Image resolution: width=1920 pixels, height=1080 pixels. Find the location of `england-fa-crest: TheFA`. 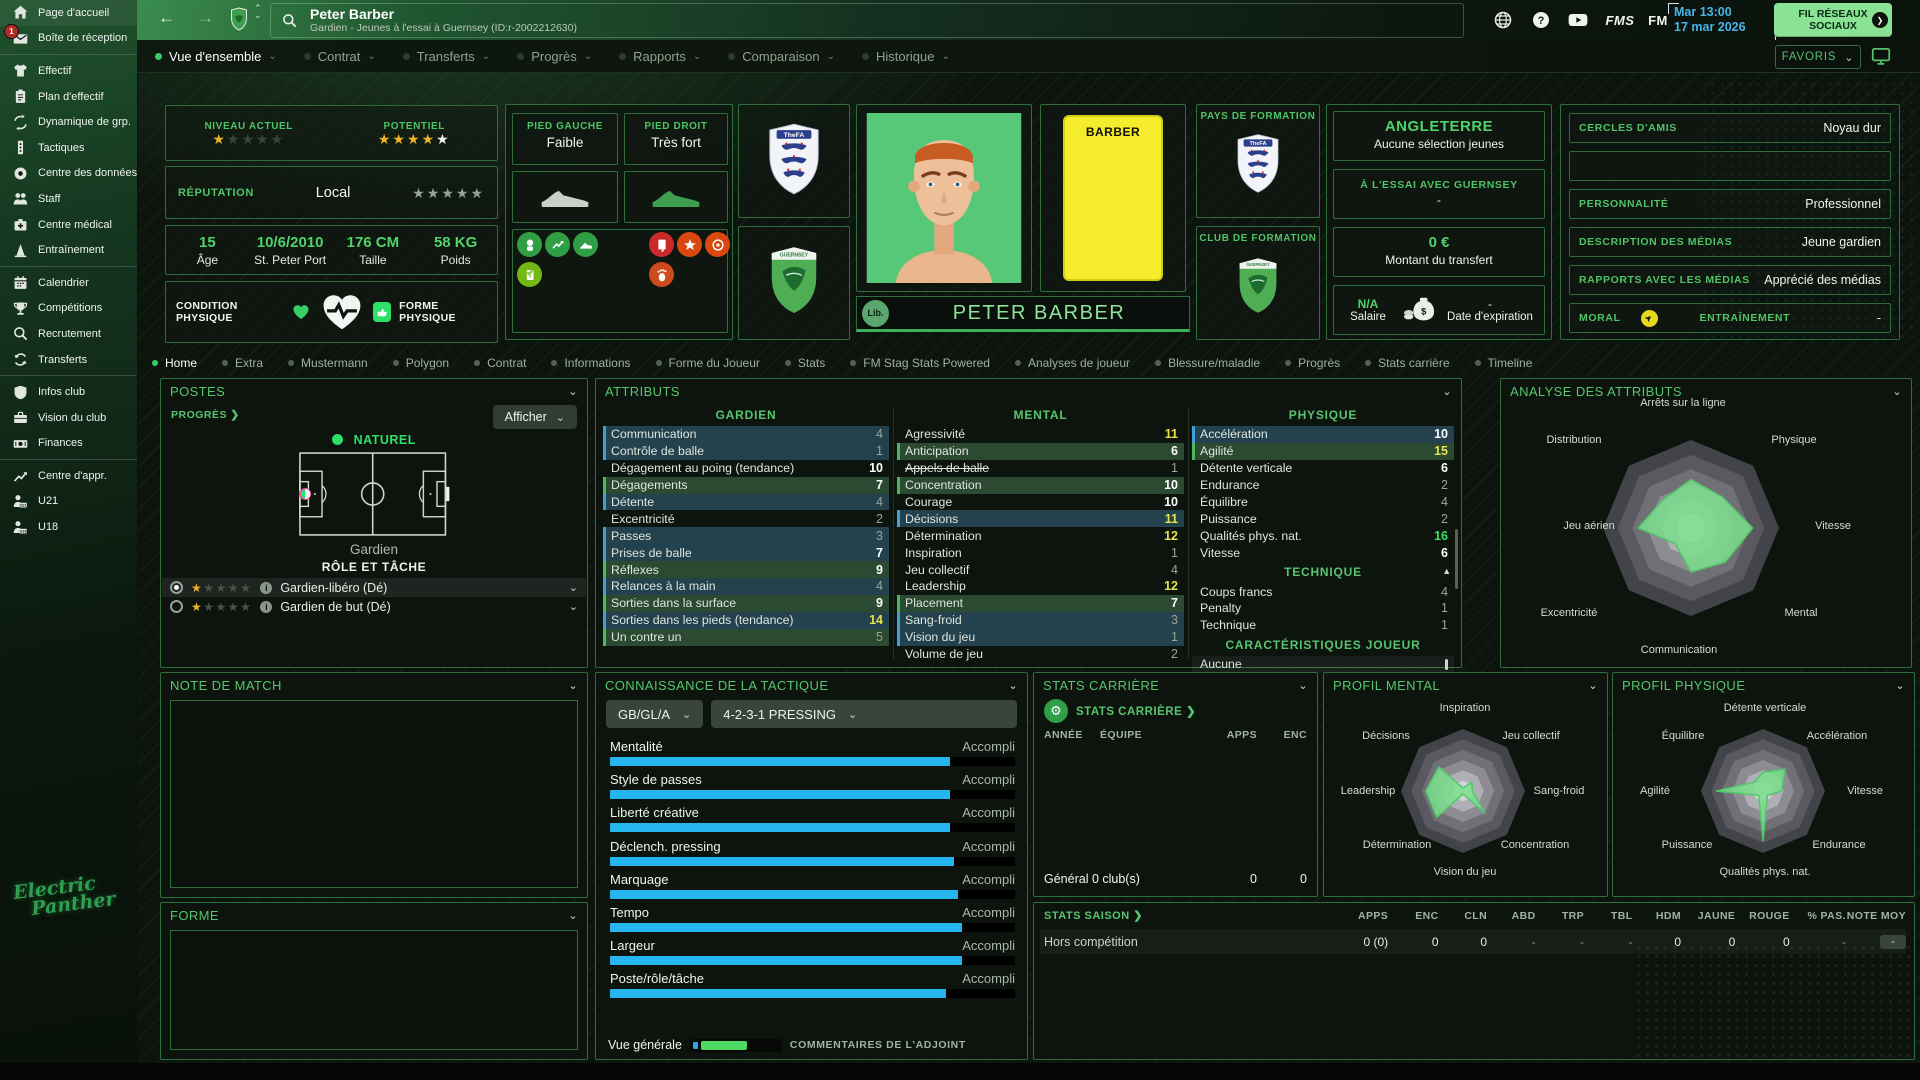

england-fa-crest: TheFA is located at coordinates (794, 161).